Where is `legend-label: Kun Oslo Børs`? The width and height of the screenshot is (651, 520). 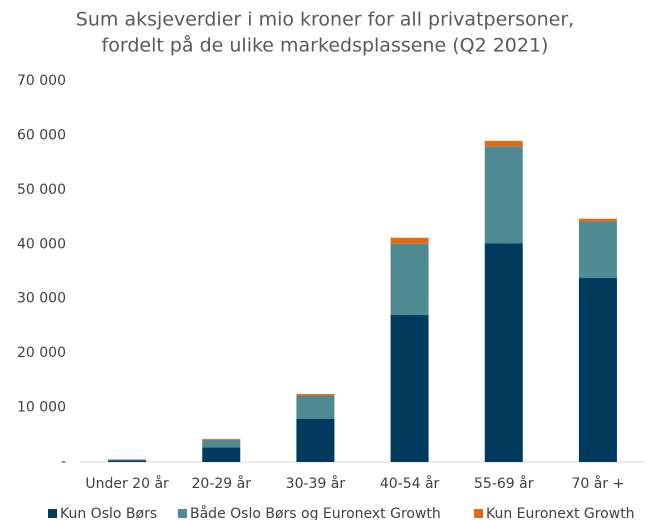 legend-label: Kun Oslo Børs is located at coordinates (108, 513).